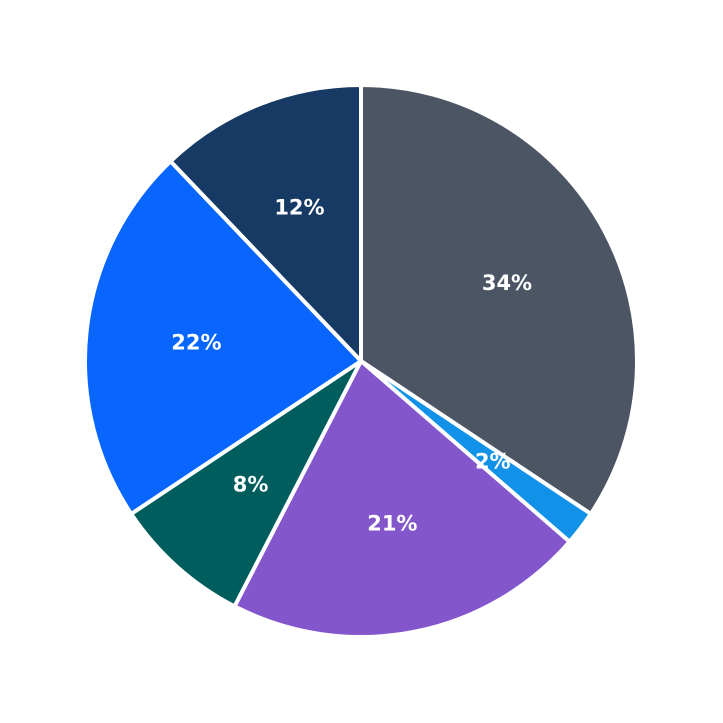  Describe the element at coordinates (507, 283) in the screenshot. I see `slice-percent-label: 34%` at that location.